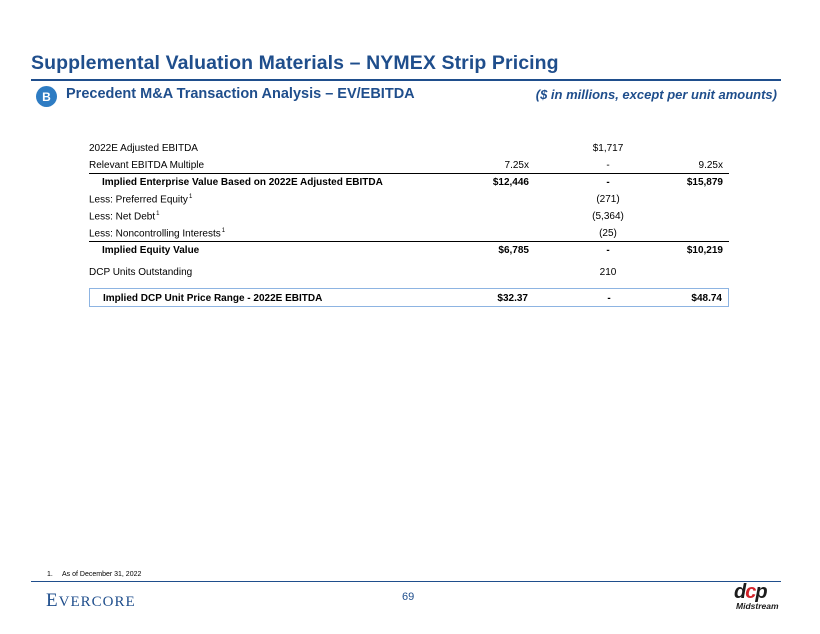 This screenshot has width=820, height=634. What do you see at coordinates (143, 148) in the screenshot?
I see `row-label: 2022E Adjusted EBITDA` at bounding box center [143, 148].